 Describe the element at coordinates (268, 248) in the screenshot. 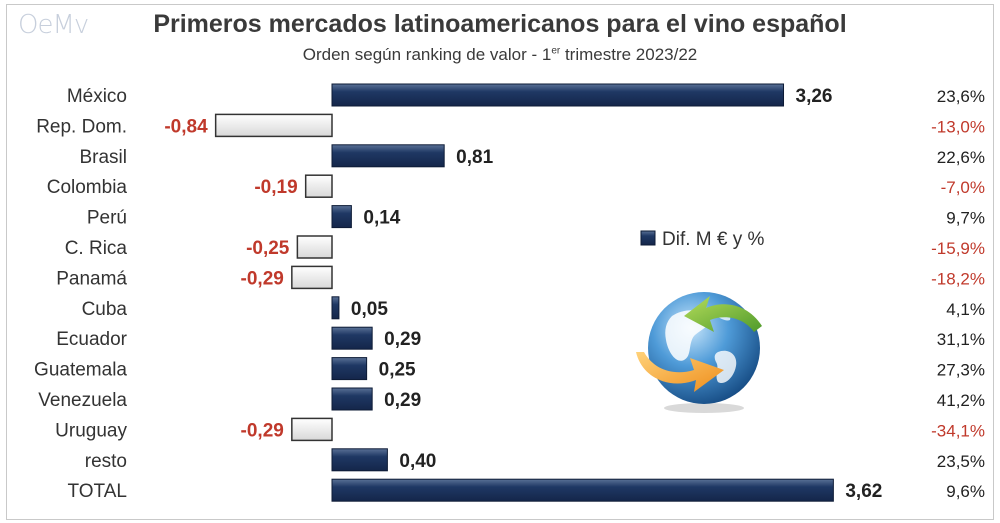

I see `value-label: -0,25` at that location.